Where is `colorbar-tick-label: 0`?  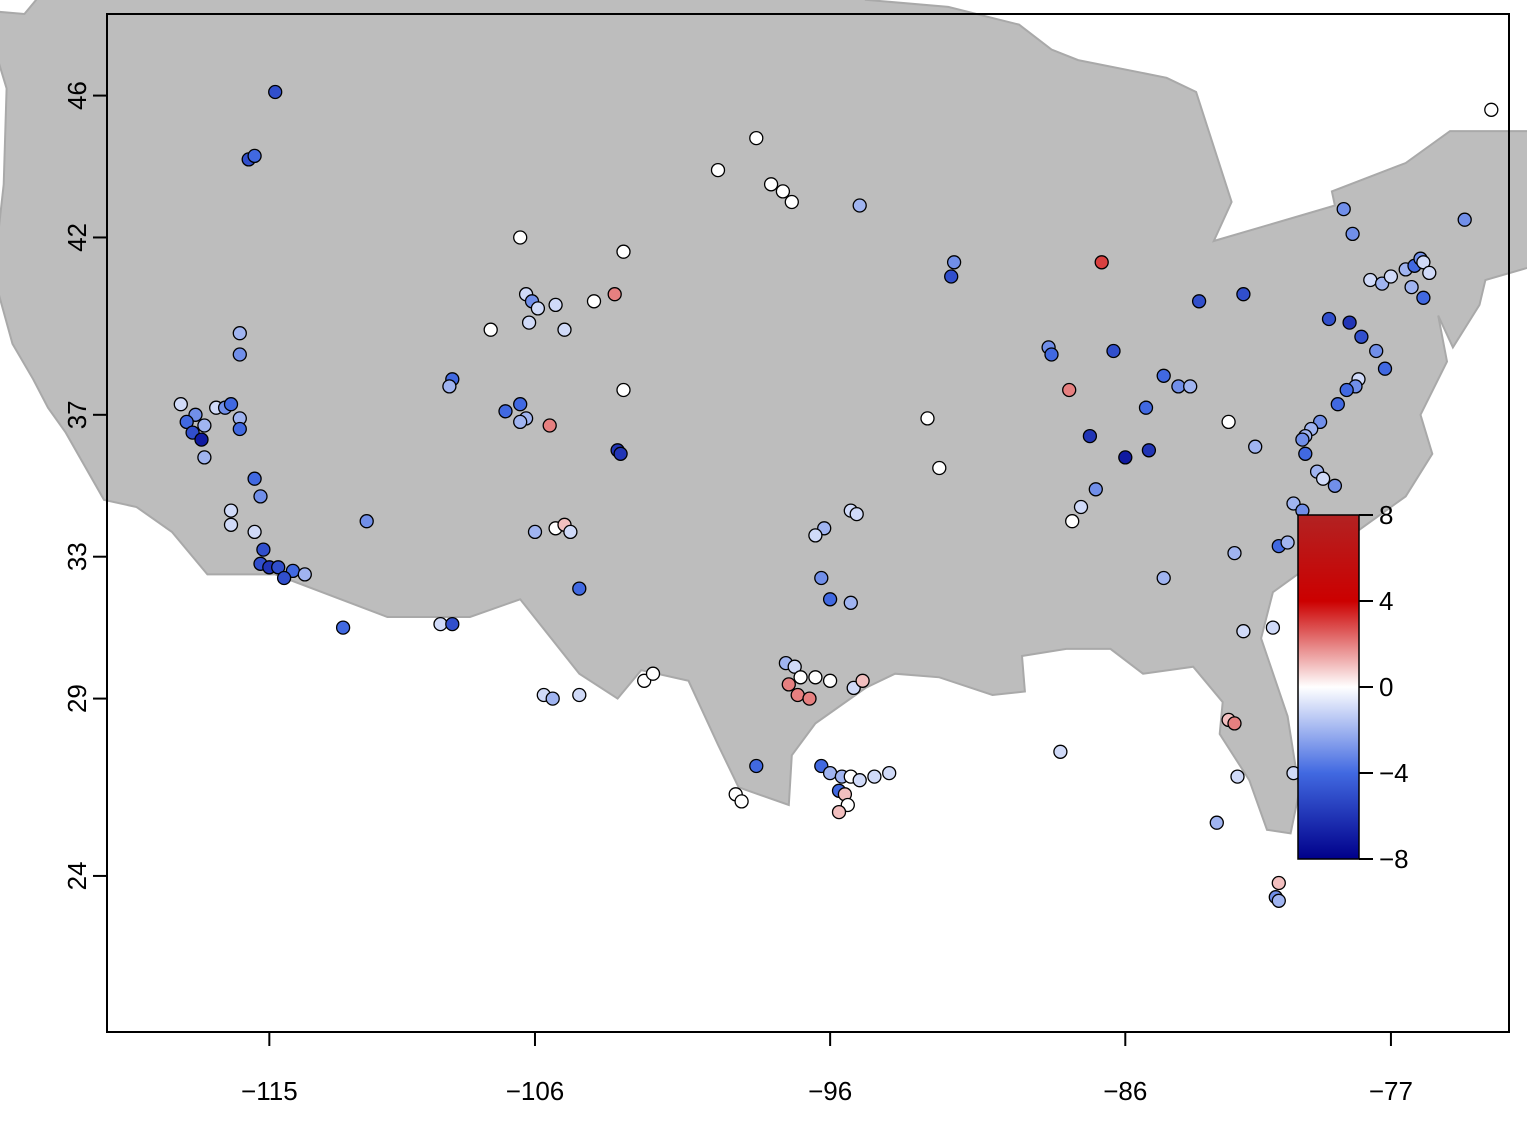
colorbar-tick-label: 0 is located at coordinates (1386, 687).